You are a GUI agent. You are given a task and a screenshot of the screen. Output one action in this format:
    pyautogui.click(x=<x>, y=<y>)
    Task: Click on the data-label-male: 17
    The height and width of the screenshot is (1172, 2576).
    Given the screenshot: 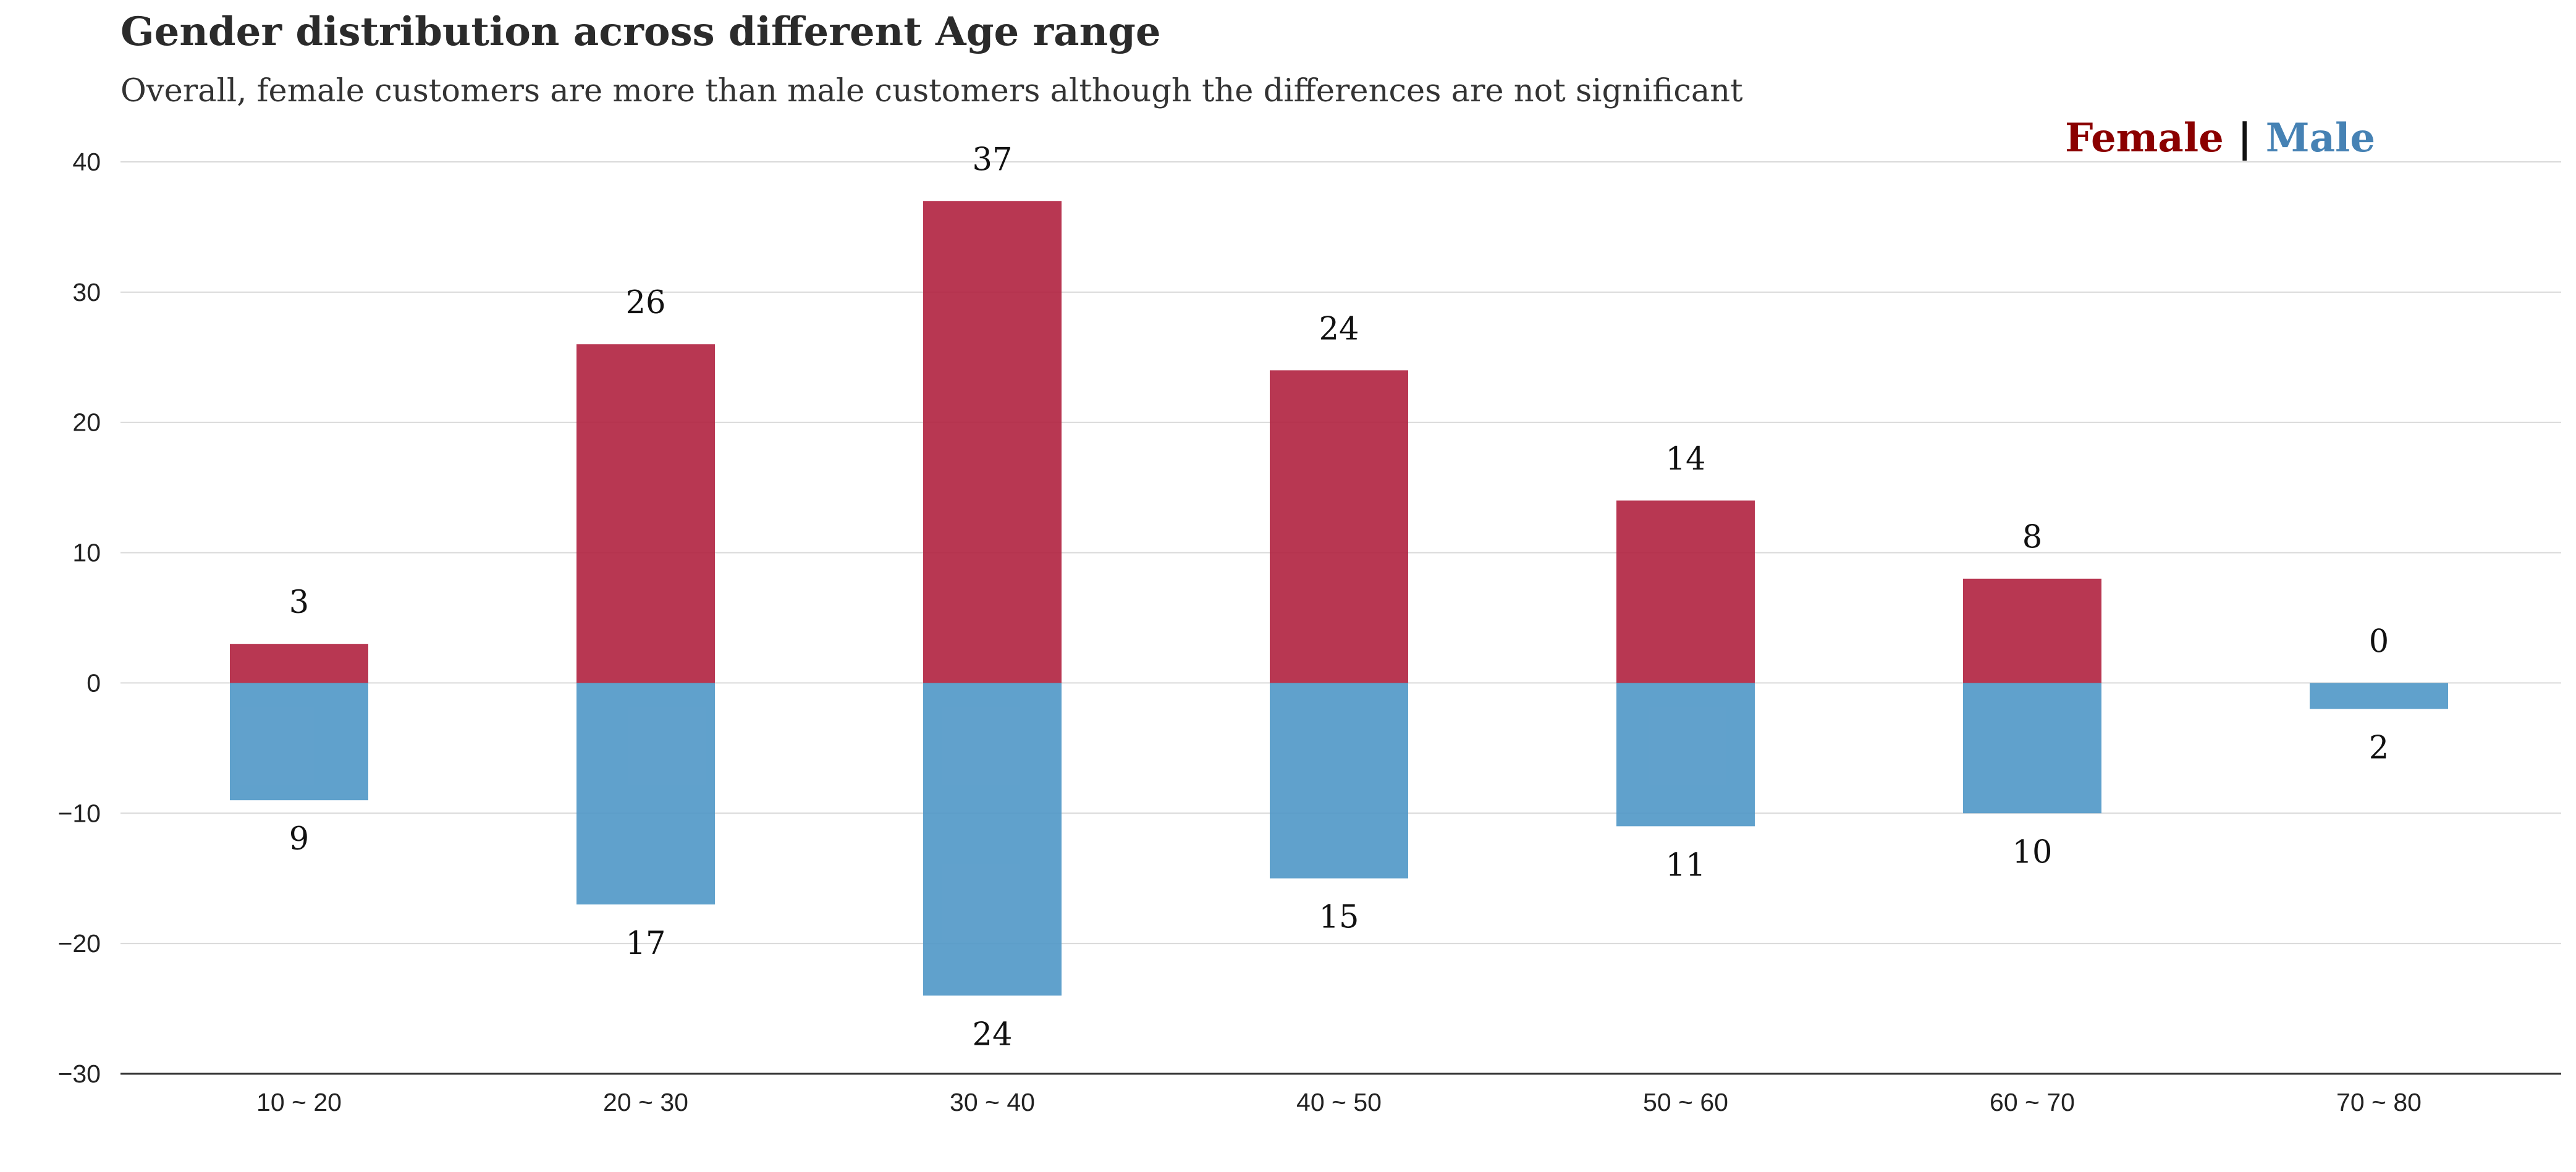 What is the action you would take?
    pyautogui.click(x=646, y=944)
    